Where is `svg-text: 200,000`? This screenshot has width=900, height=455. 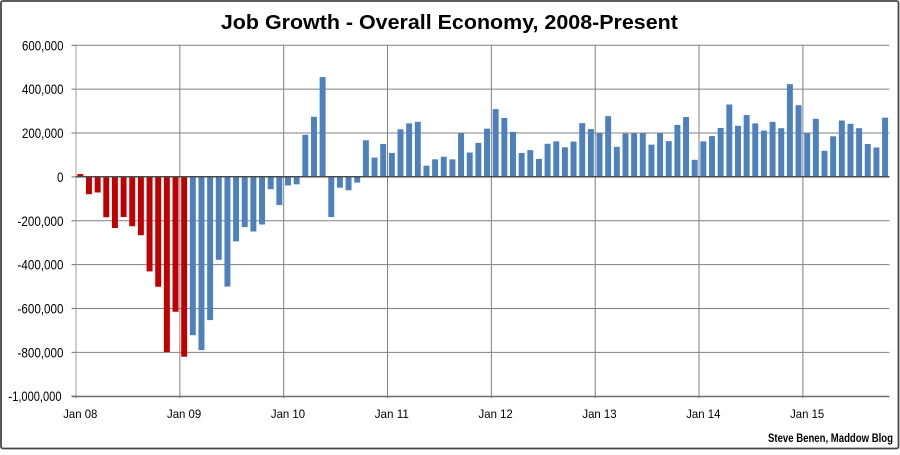
svg-text: 200,000 is located at coordinates (43, 133).